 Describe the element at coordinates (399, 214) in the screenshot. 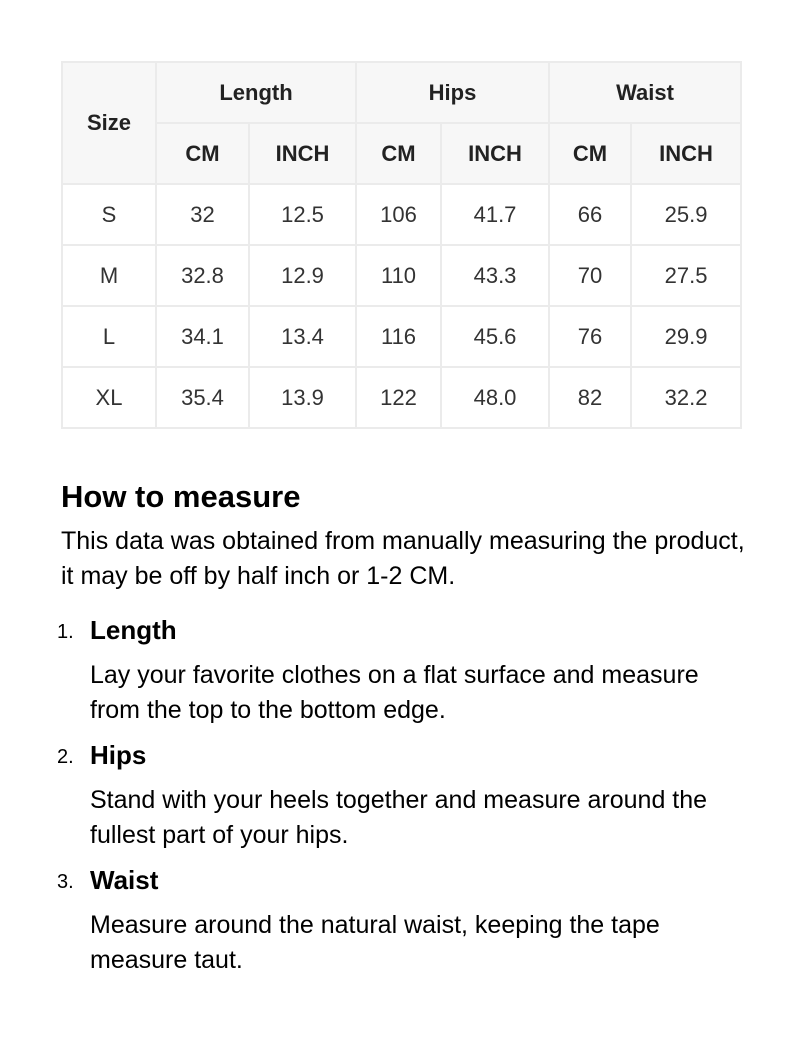

I see `value-cell: 106` at that location.